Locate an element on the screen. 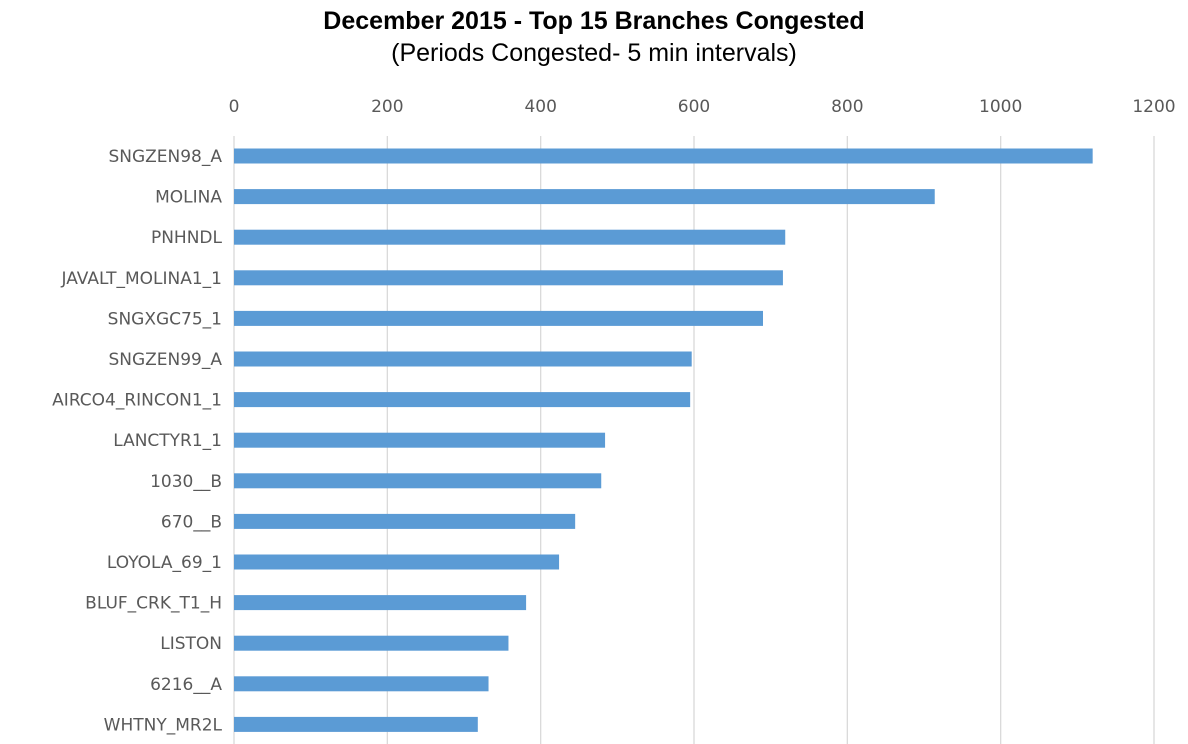 This screenshot has height=744, width=1188. x-axis-ticks: 0 200 400 600 800 1000 1200 is located at coordinates (702, 107).